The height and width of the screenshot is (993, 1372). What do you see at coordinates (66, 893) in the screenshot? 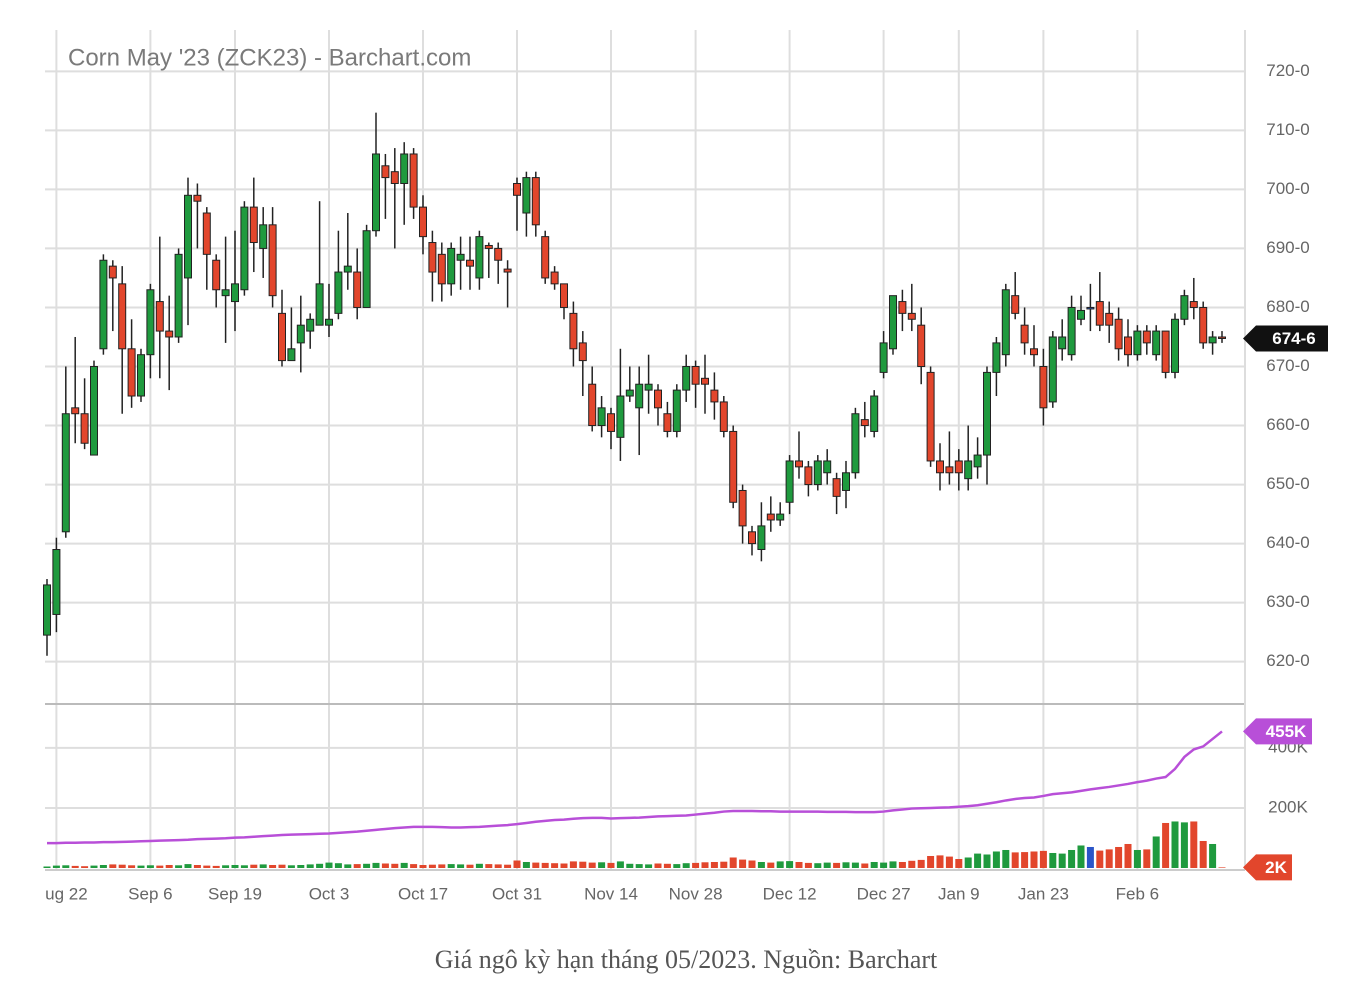
I see `x-tick-label: ug 22` at bounding box center [66, 893].